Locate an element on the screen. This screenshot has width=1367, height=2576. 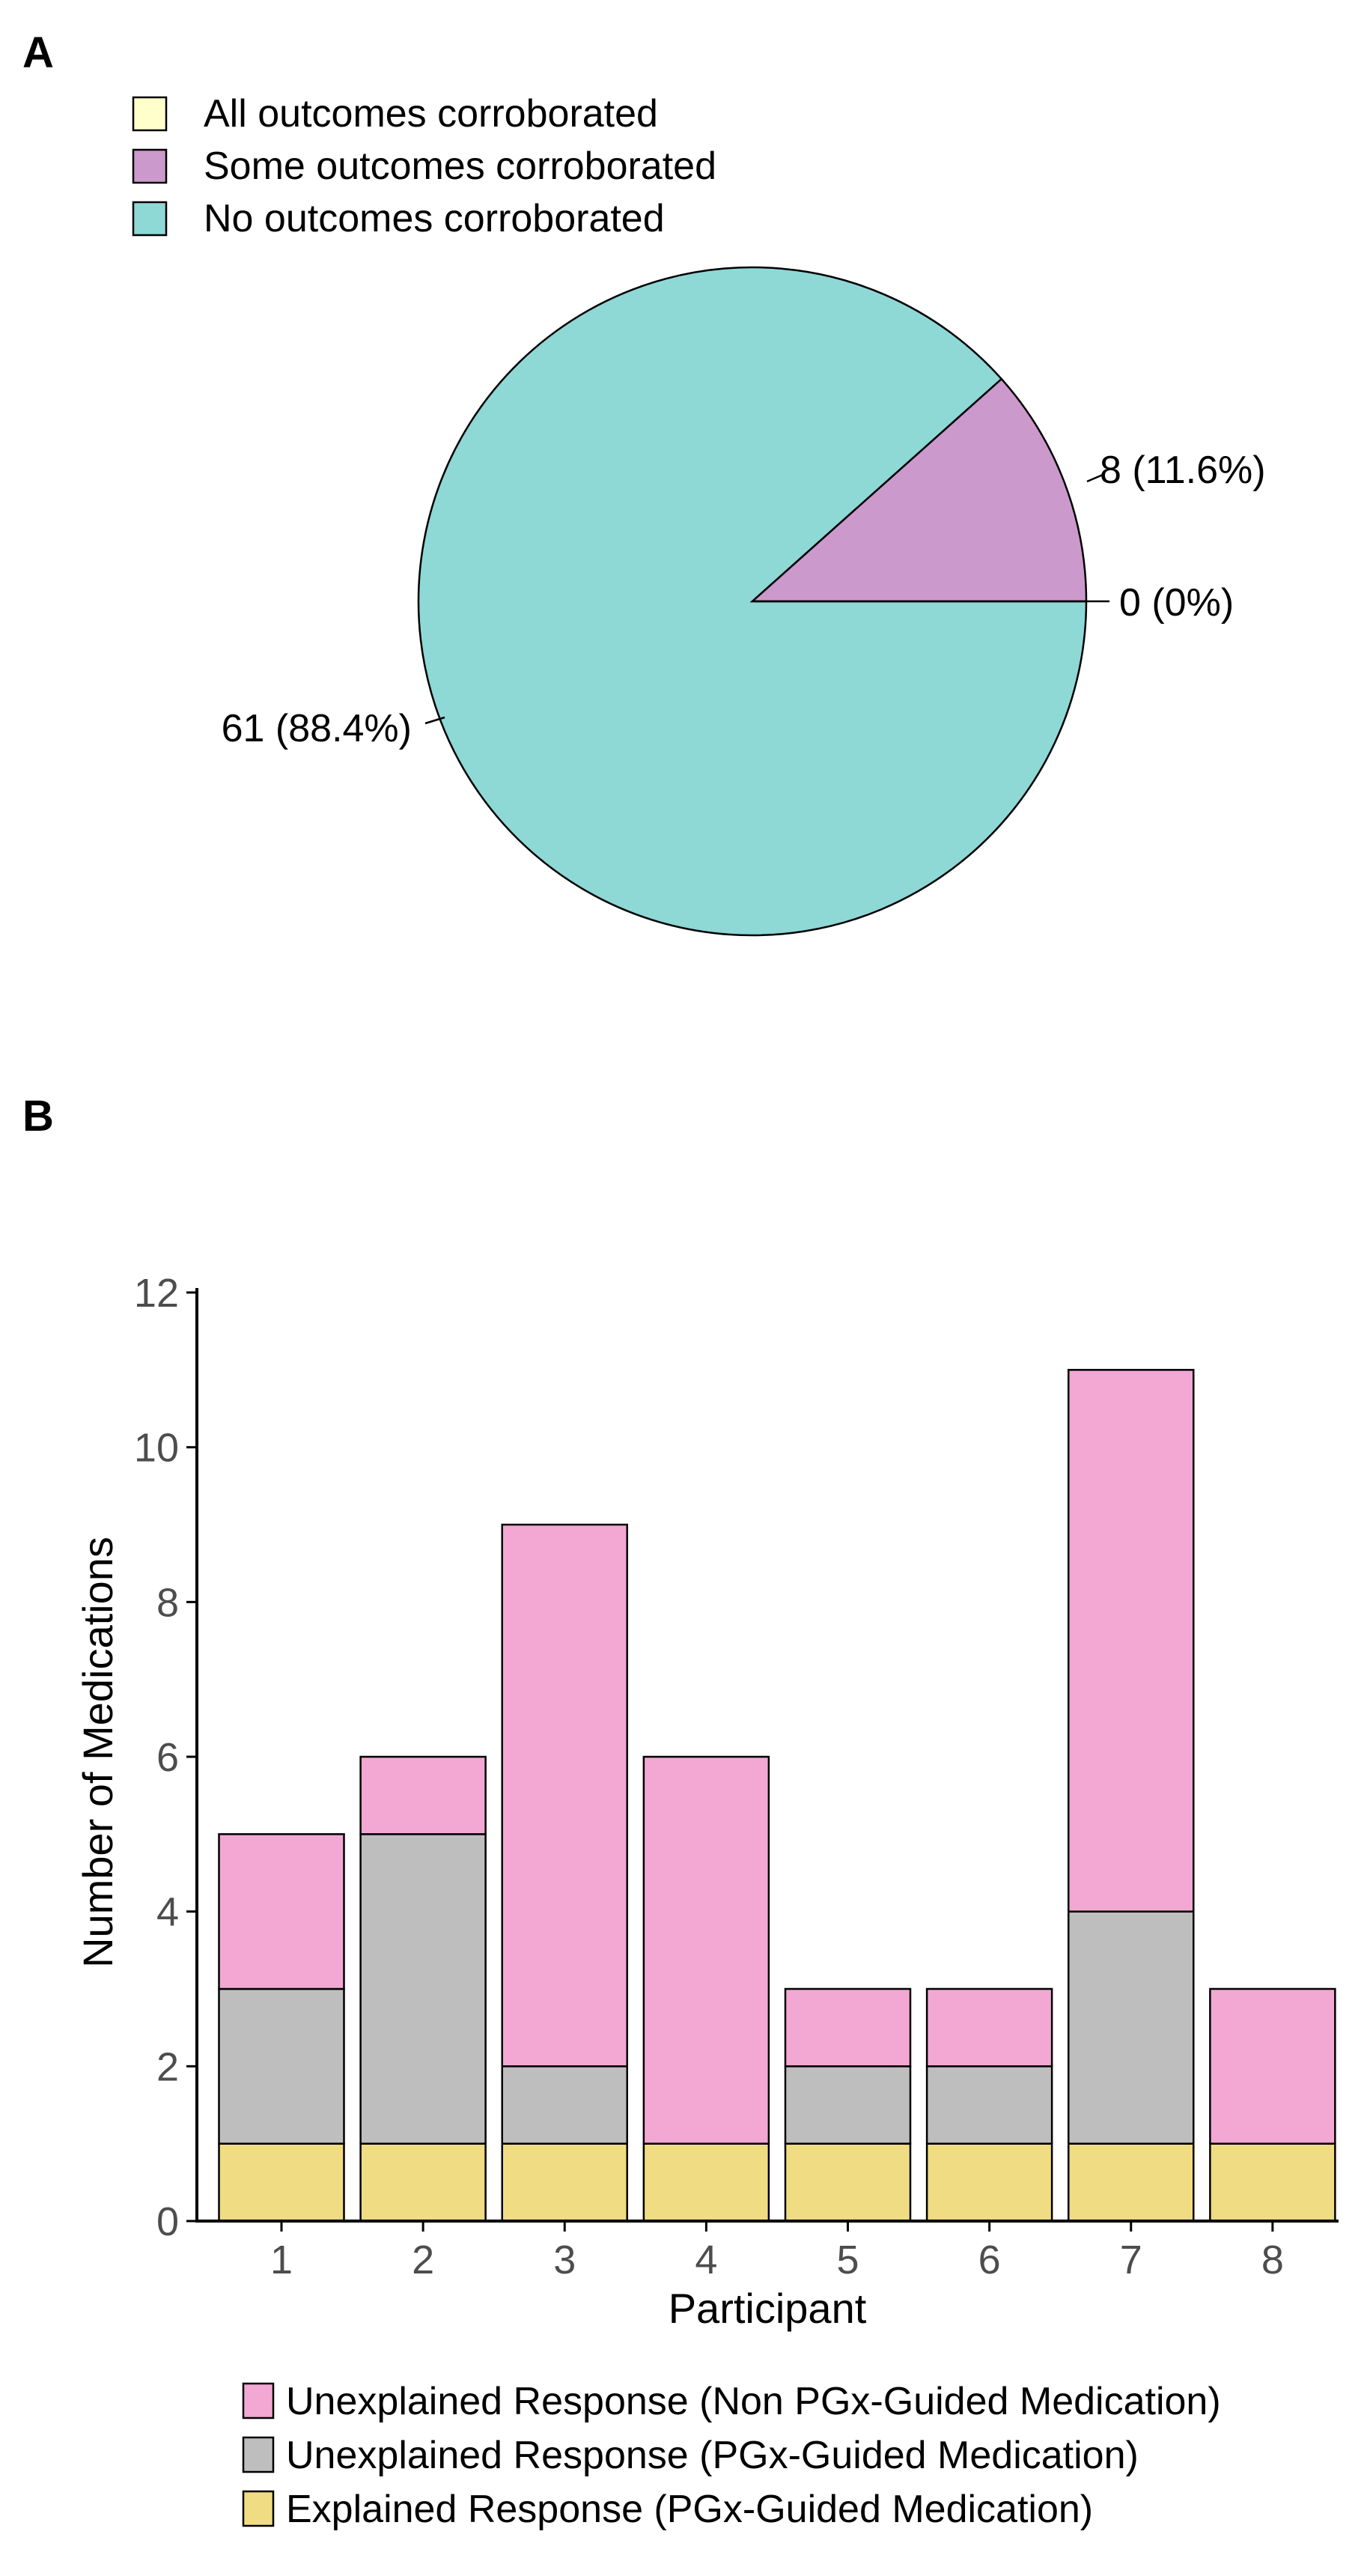
x-tick-label-4: 4 is located at coordinates (706, 2260).